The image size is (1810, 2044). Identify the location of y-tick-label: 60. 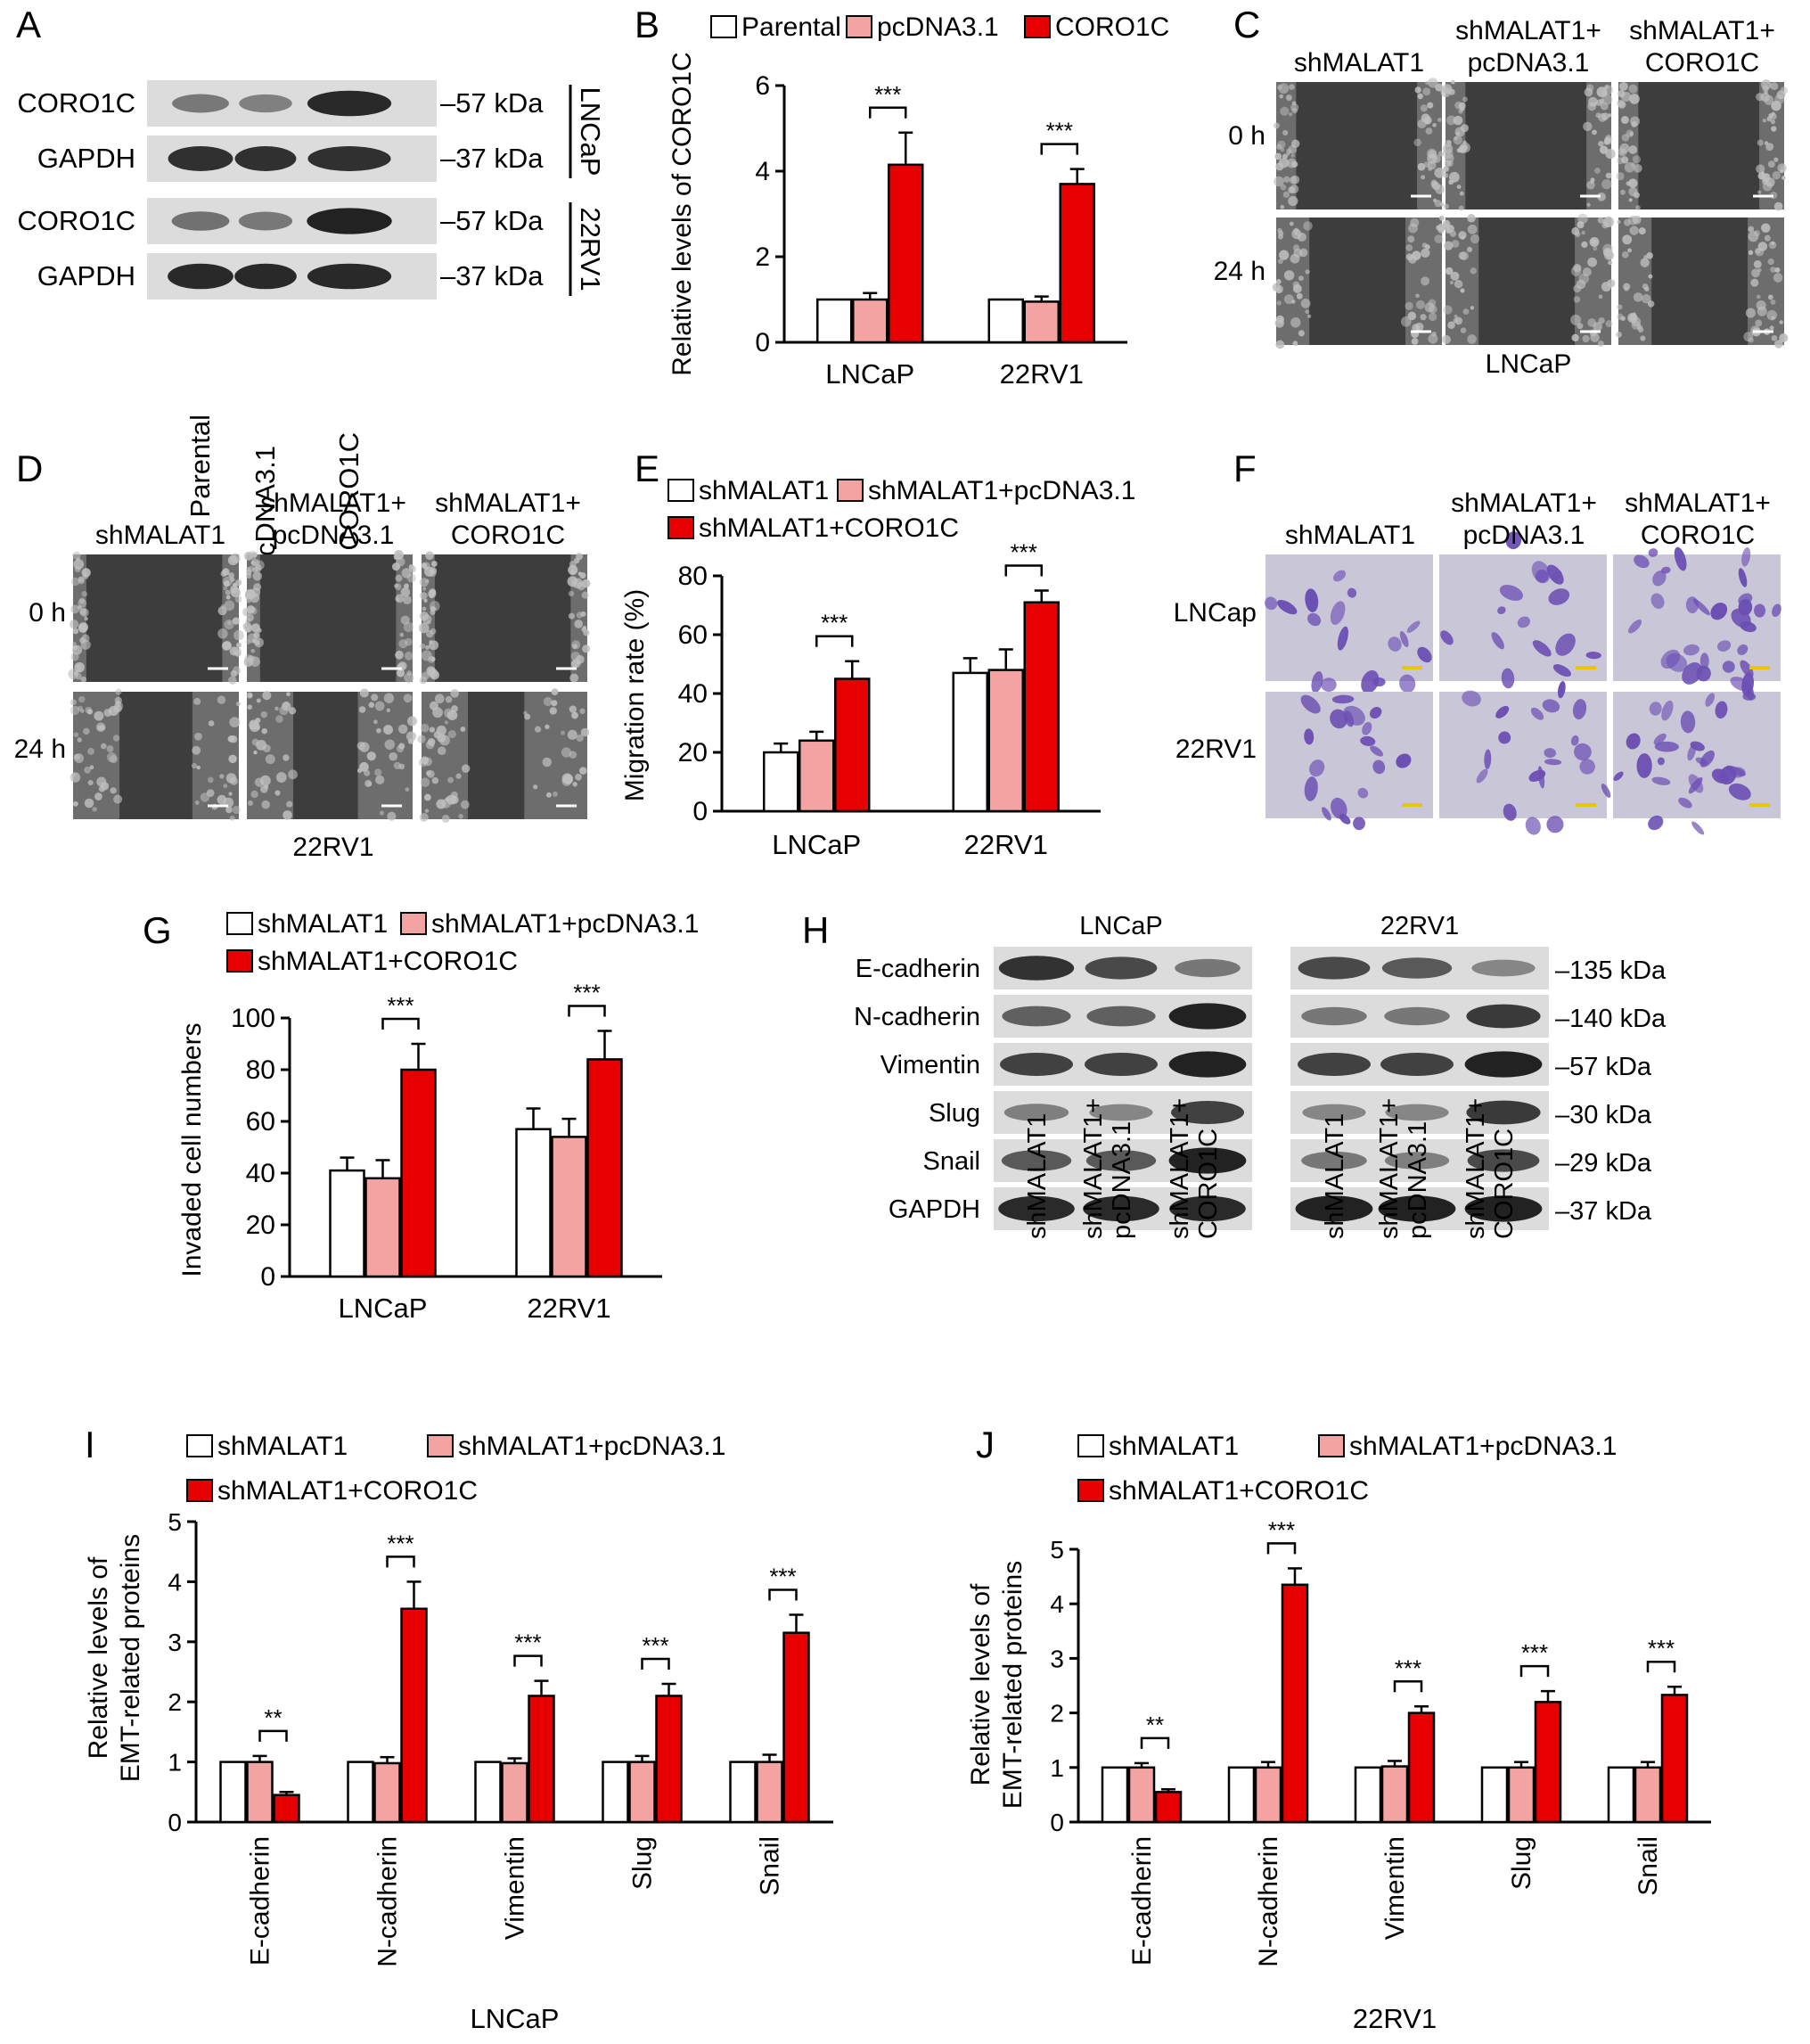
(260, 1122).